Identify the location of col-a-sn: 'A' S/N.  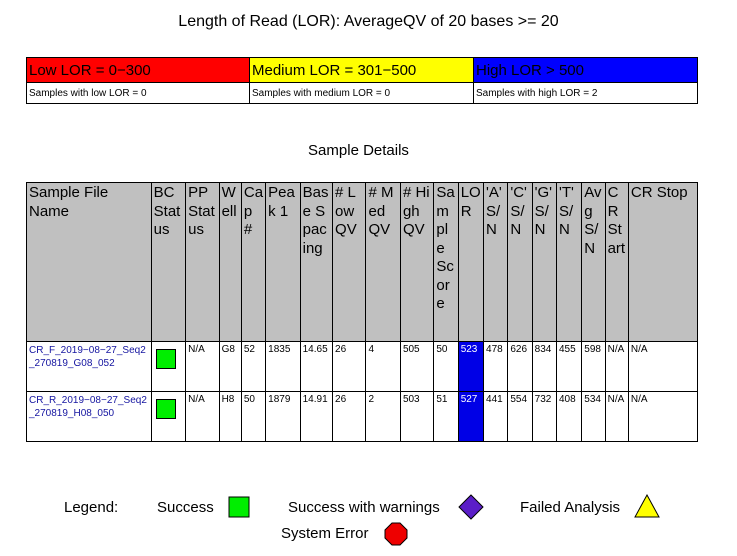
(496, 262).